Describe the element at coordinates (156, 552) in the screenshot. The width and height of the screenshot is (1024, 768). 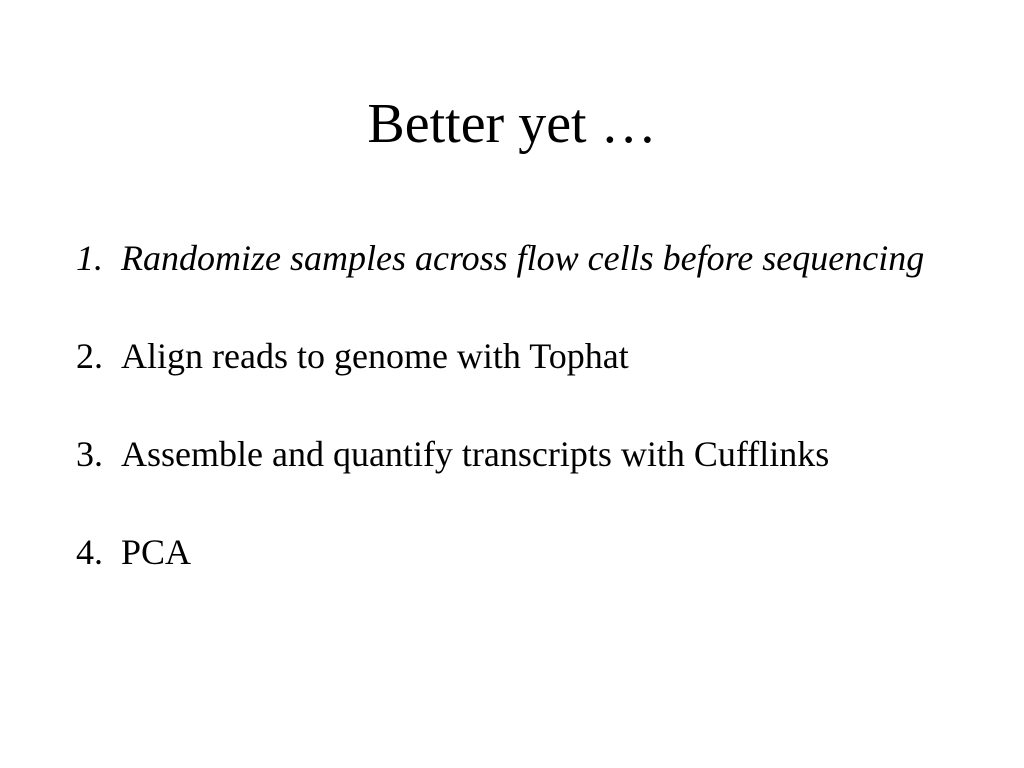
I see `list-item-text: PCA` at that location.